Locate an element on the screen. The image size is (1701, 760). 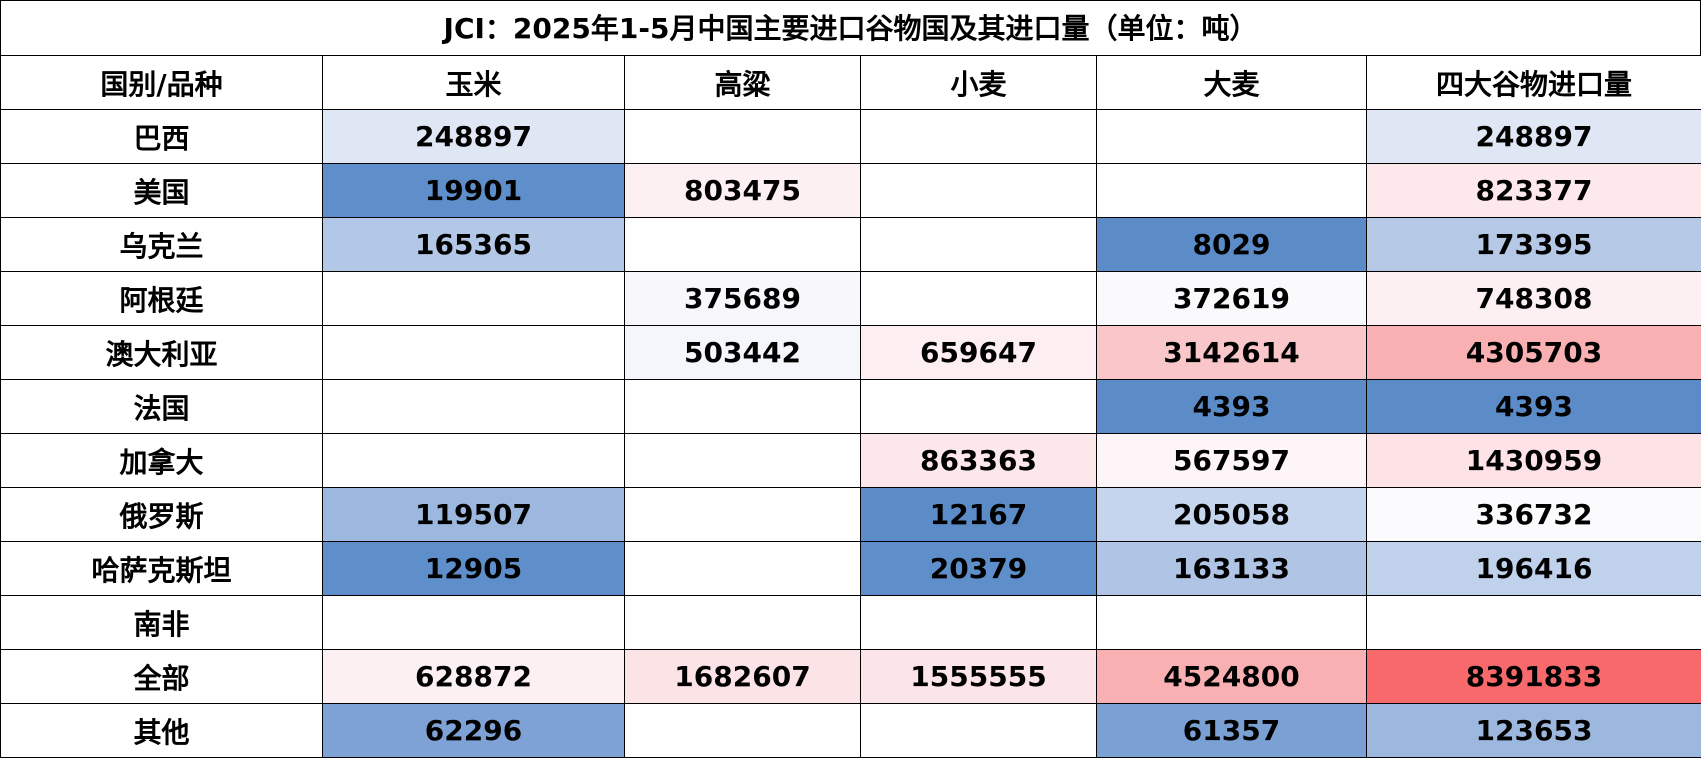
total-cell: 336732 is located at coordinates (1533, 514).